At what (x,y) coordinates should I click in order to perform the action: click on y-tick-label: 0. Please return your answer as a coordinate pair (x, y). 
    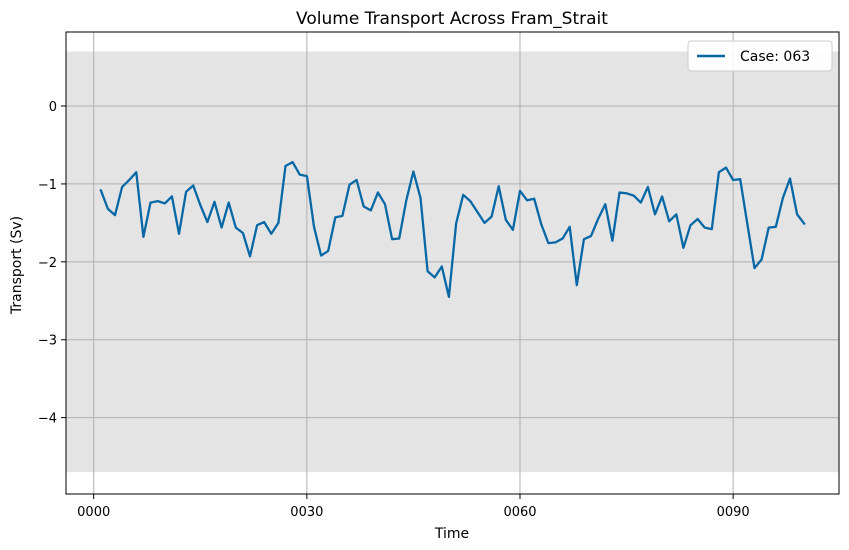
    Looking at the image, I should click on (53, 107).